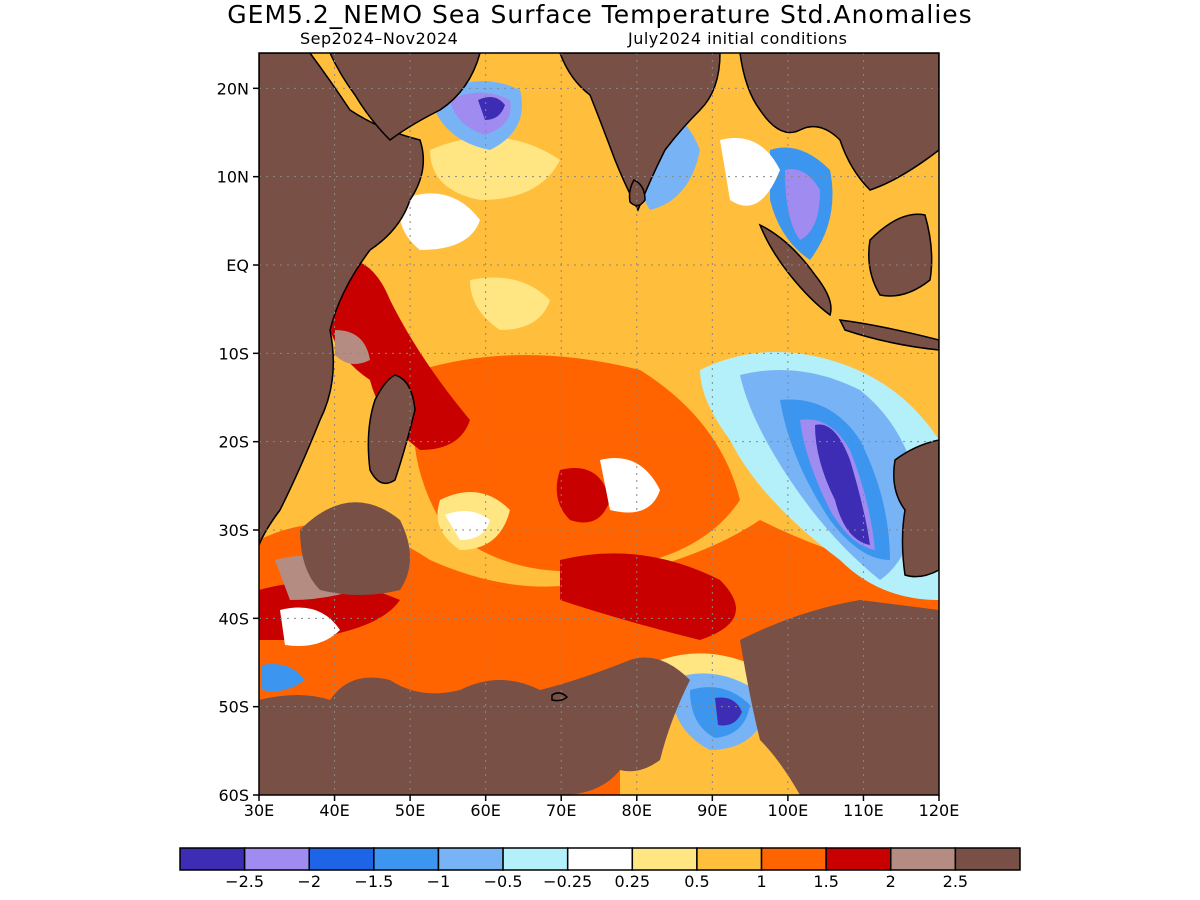 The width and height of the screenshot is (1200, 900). Describe the element at coordinates (233, 530) in the screenshot. I see `lat-tick-label: 30S` at that location.